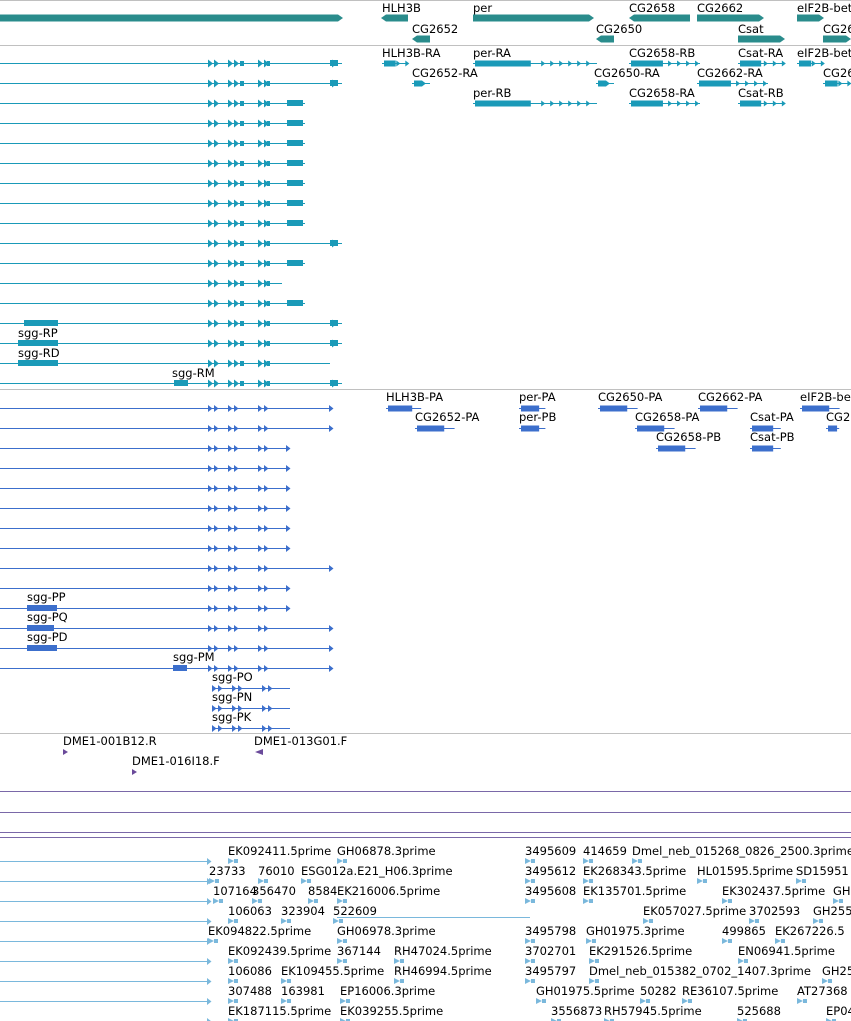 The width and height of the screenshot is (851, 1021). Describe the element at coordinates (411, 53) in the screenshot. I see `mrna-label: HLH3B-RA` at that location.